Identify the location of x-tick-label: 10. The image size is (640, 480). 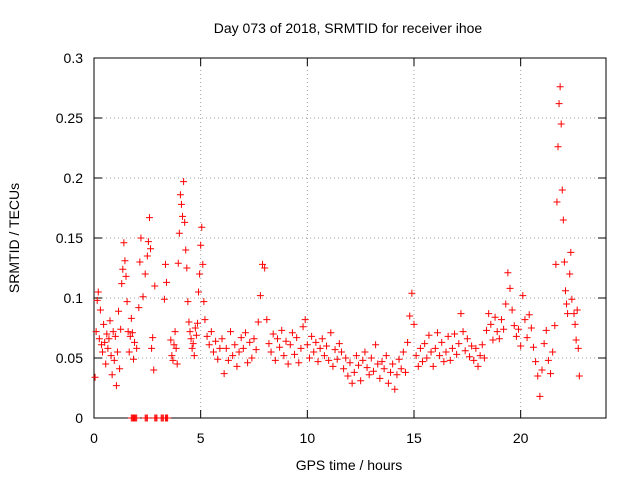
(308, 438).